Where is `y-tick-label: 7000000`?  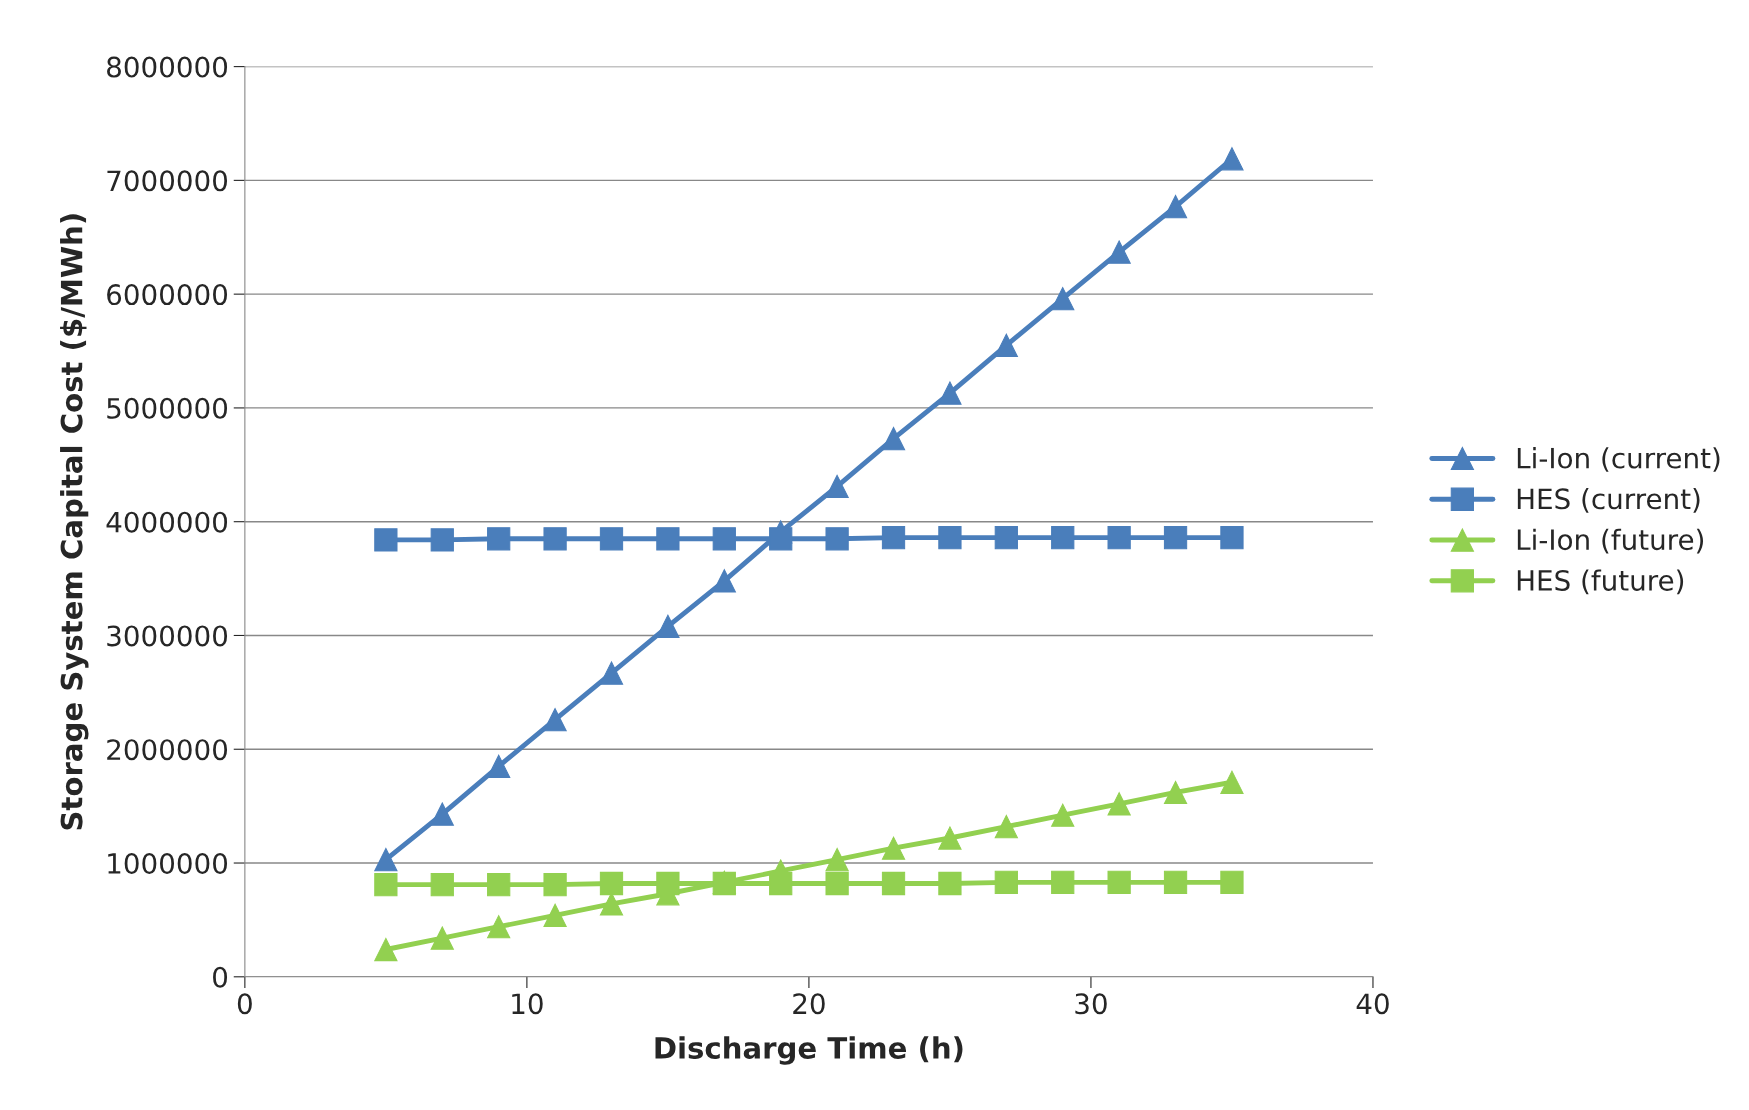
y-tick-label: 7000000 is located at coordinates (167, 181).